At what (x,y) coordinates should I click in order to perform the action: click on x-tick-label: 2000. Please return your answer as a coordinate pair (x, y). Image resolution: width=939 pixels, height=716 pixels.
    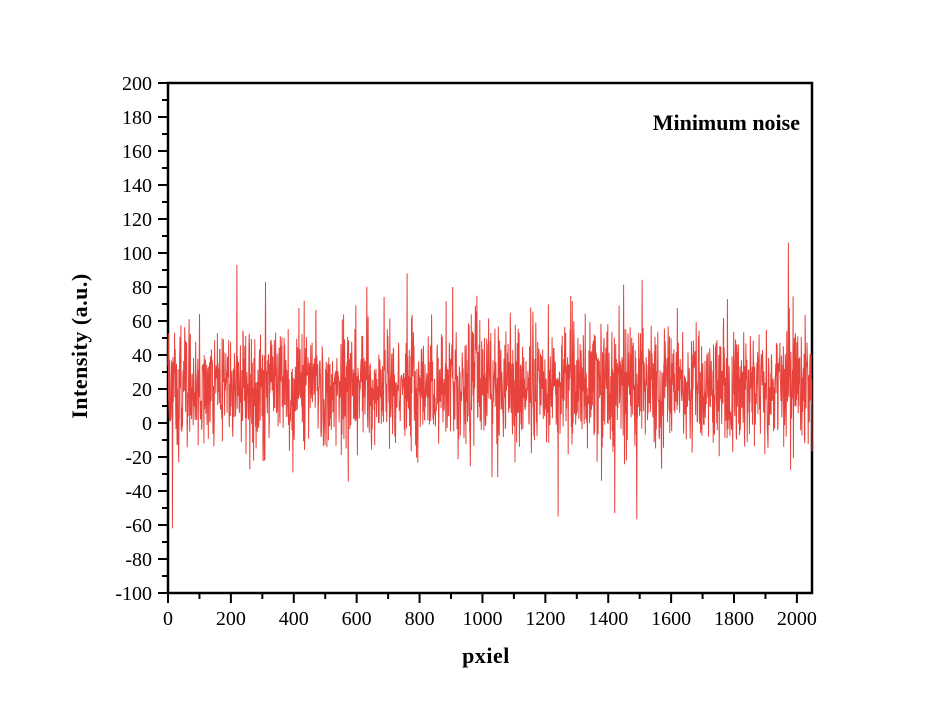
    Looking at the image, I should click on (797, 619).